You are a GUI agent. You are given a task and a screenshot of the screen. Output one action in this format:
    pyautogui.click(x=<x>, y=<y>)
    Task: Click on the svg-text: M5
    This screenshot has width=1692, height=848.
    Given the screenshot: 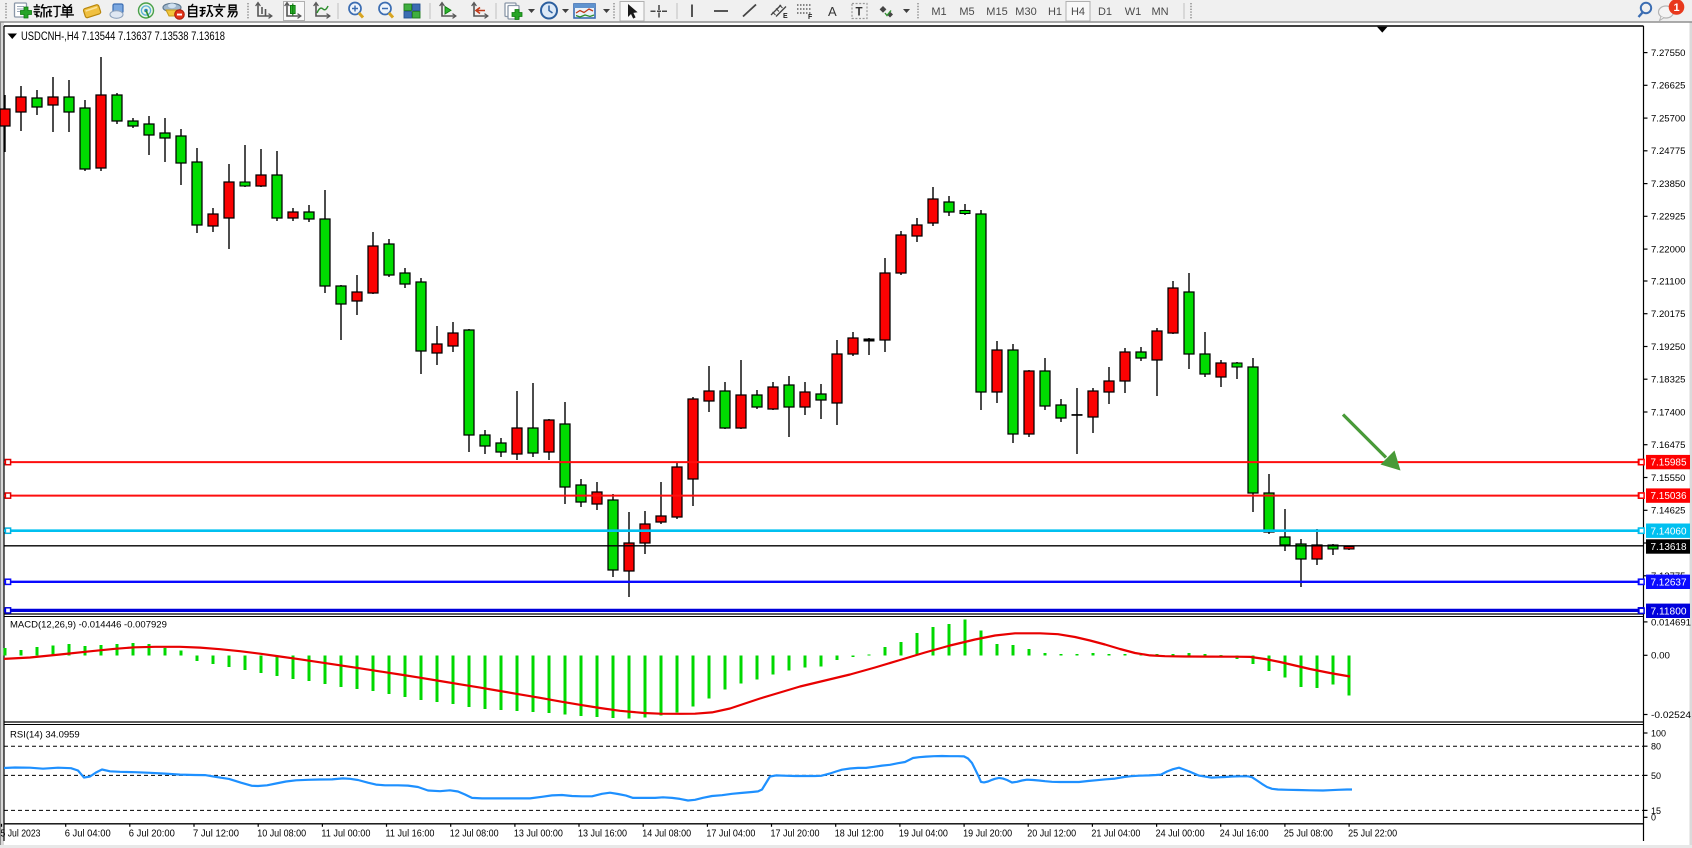 What is the action you would take?
    pyautogui.click(x=966, y=12)
    